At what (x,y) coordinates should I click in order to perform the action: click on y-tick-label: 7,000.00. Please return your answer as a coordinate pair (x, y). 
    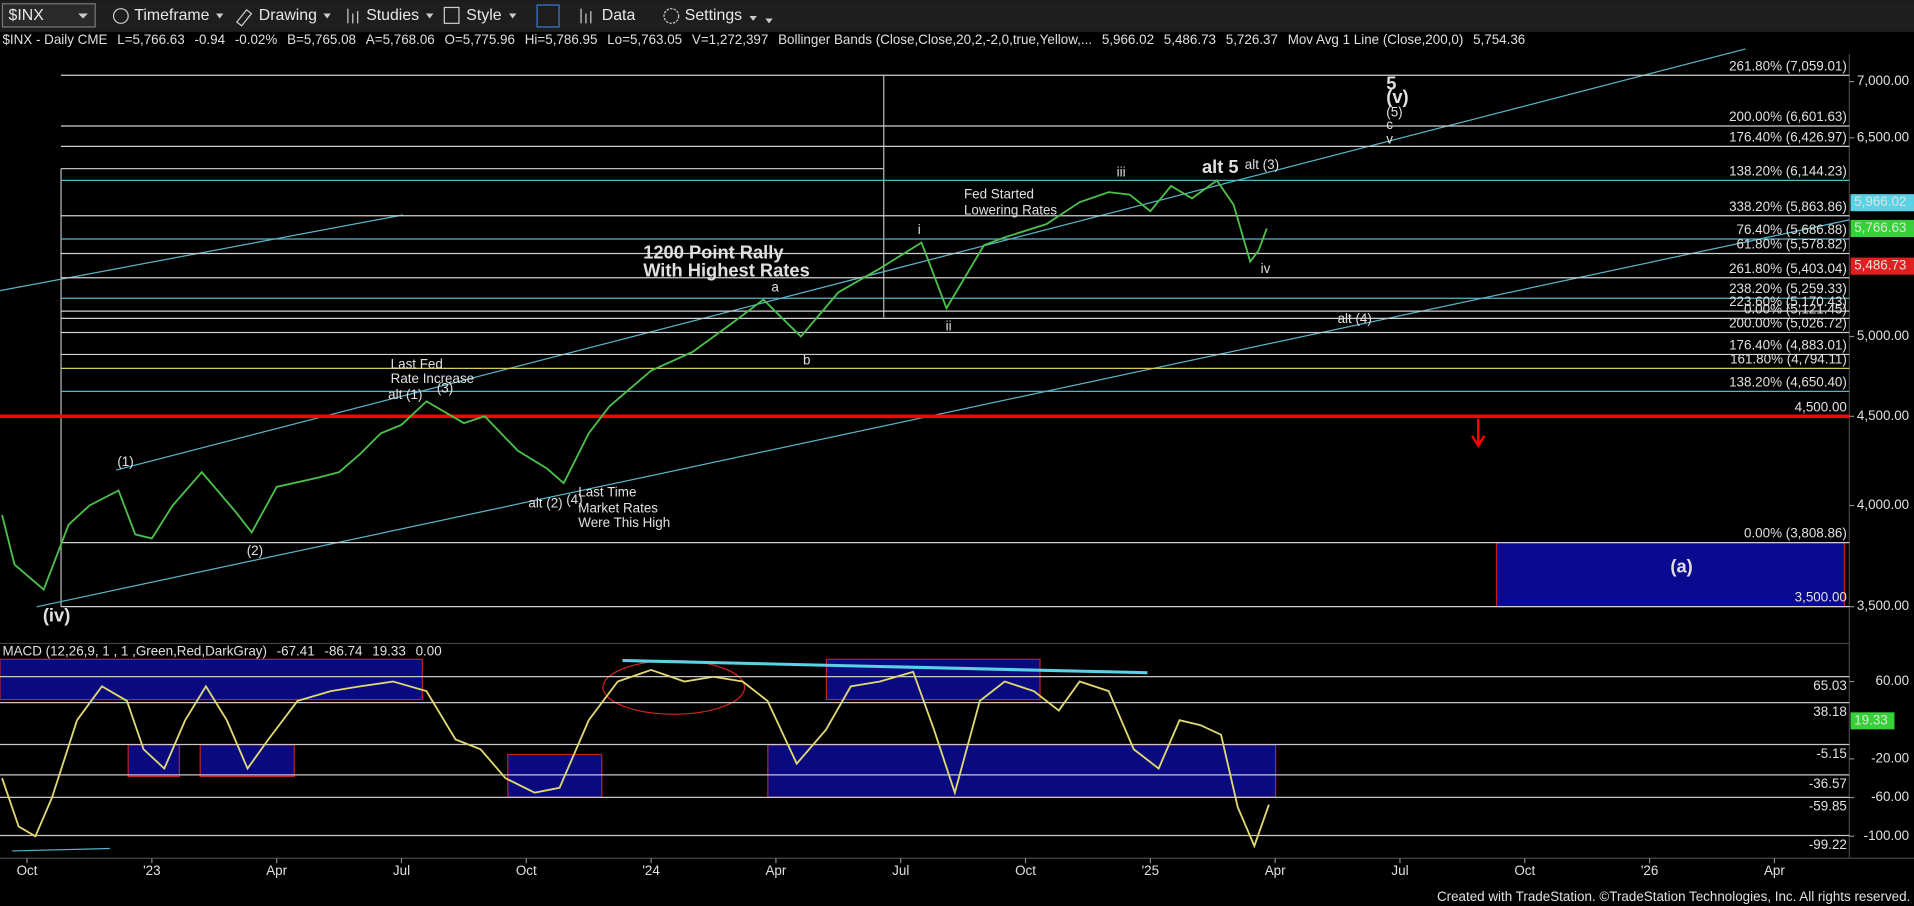
    Looking at the image, I should click on (1883, 80).